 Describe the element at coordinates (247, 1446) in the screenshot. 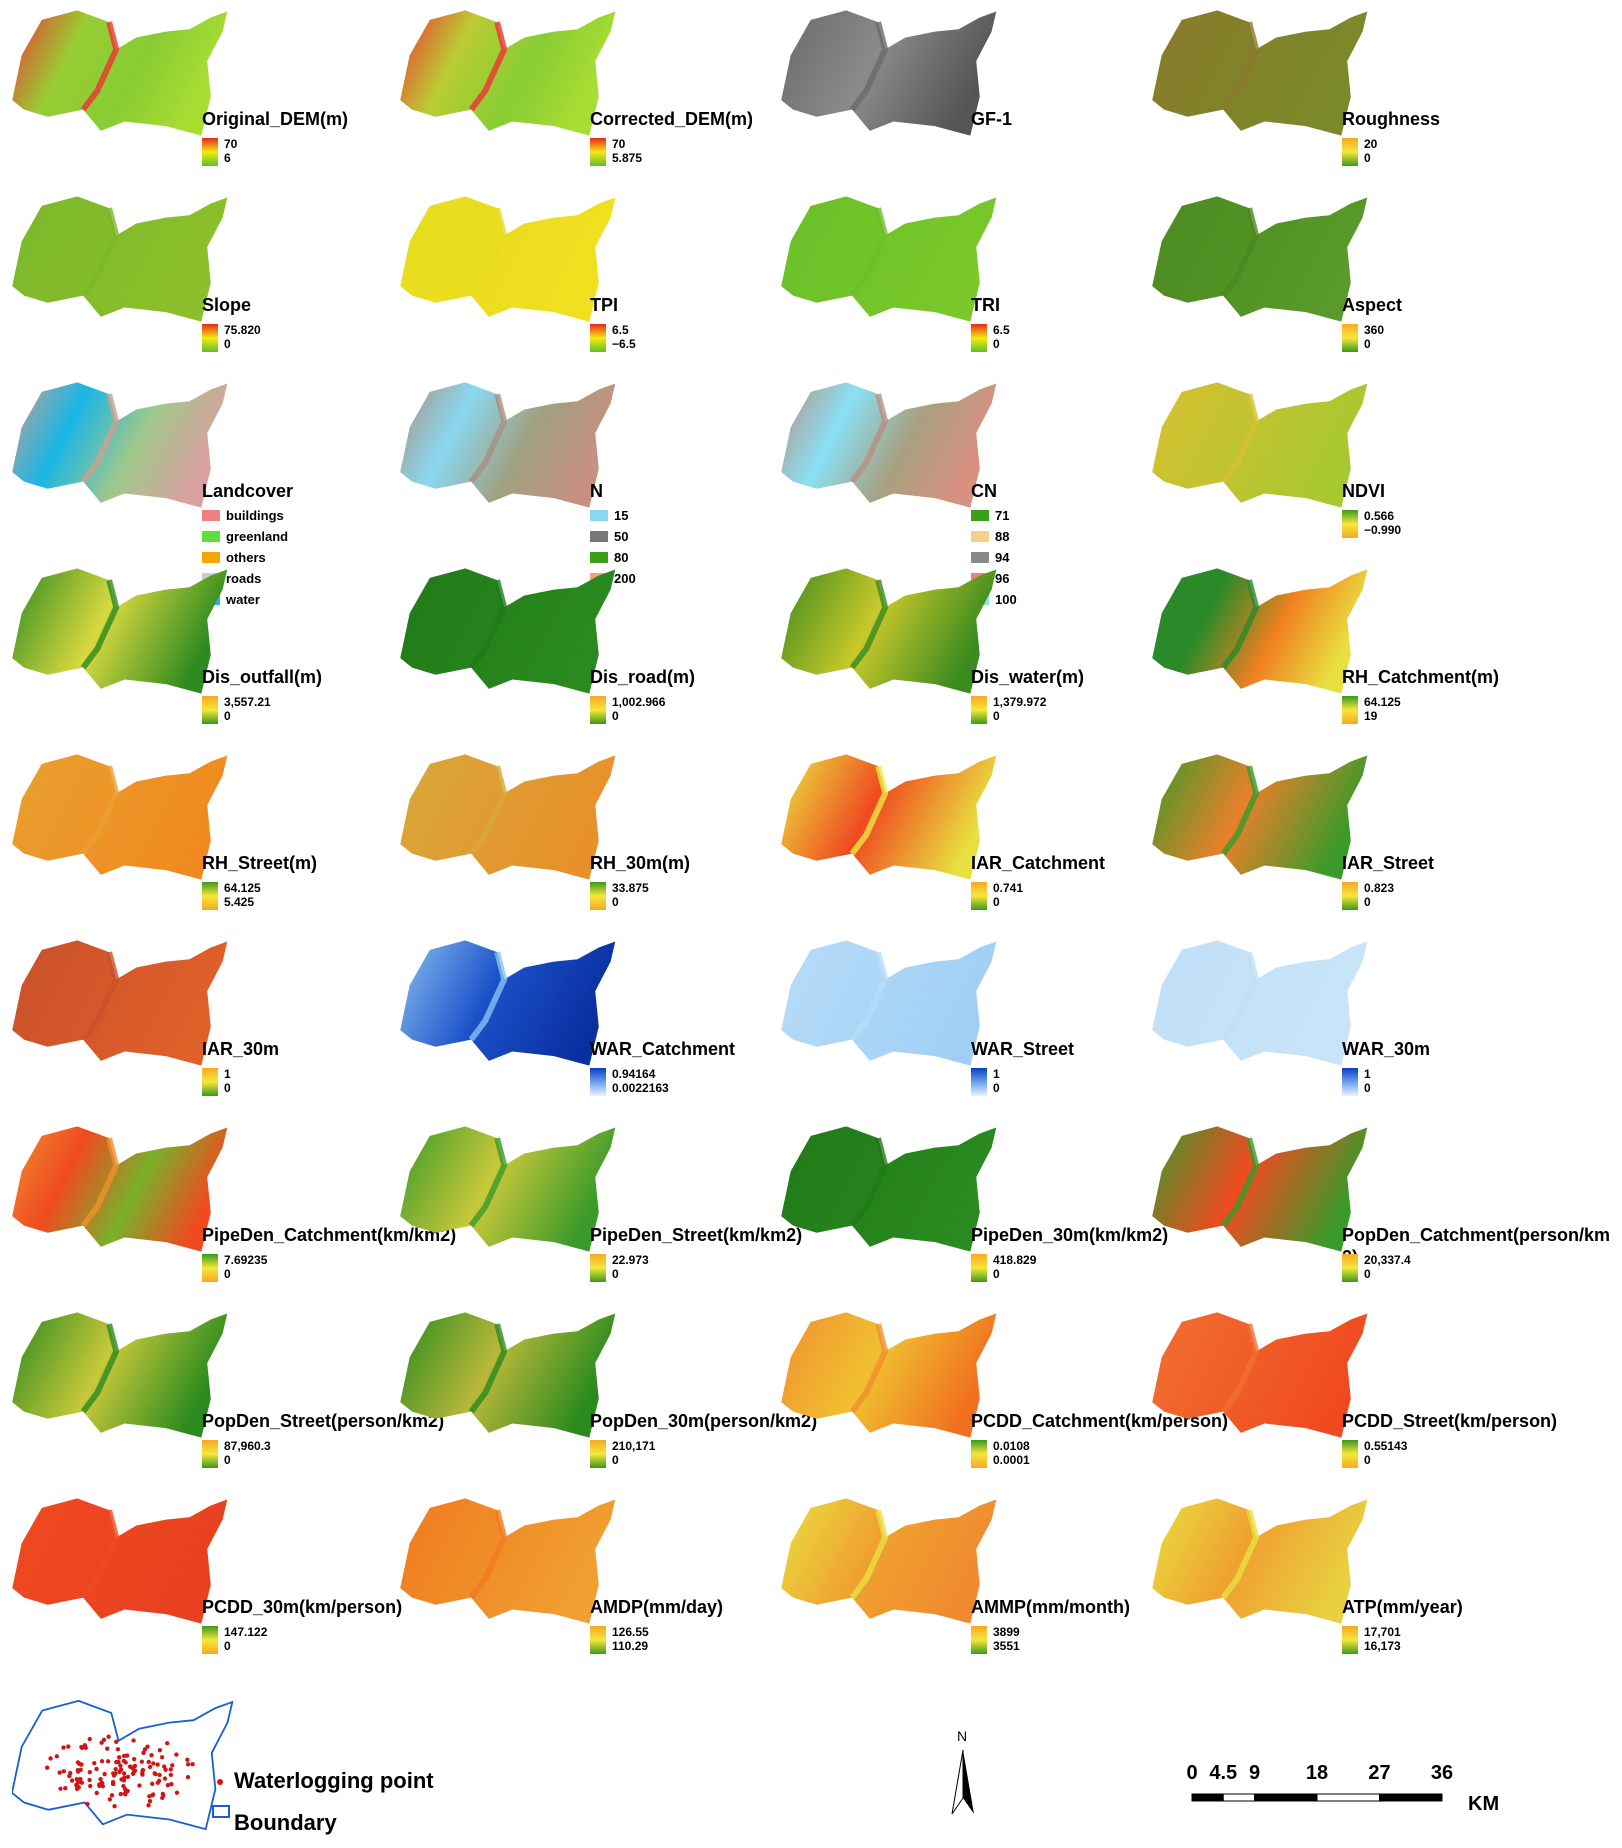

I see `legend-high: 87,960.3` at that location.